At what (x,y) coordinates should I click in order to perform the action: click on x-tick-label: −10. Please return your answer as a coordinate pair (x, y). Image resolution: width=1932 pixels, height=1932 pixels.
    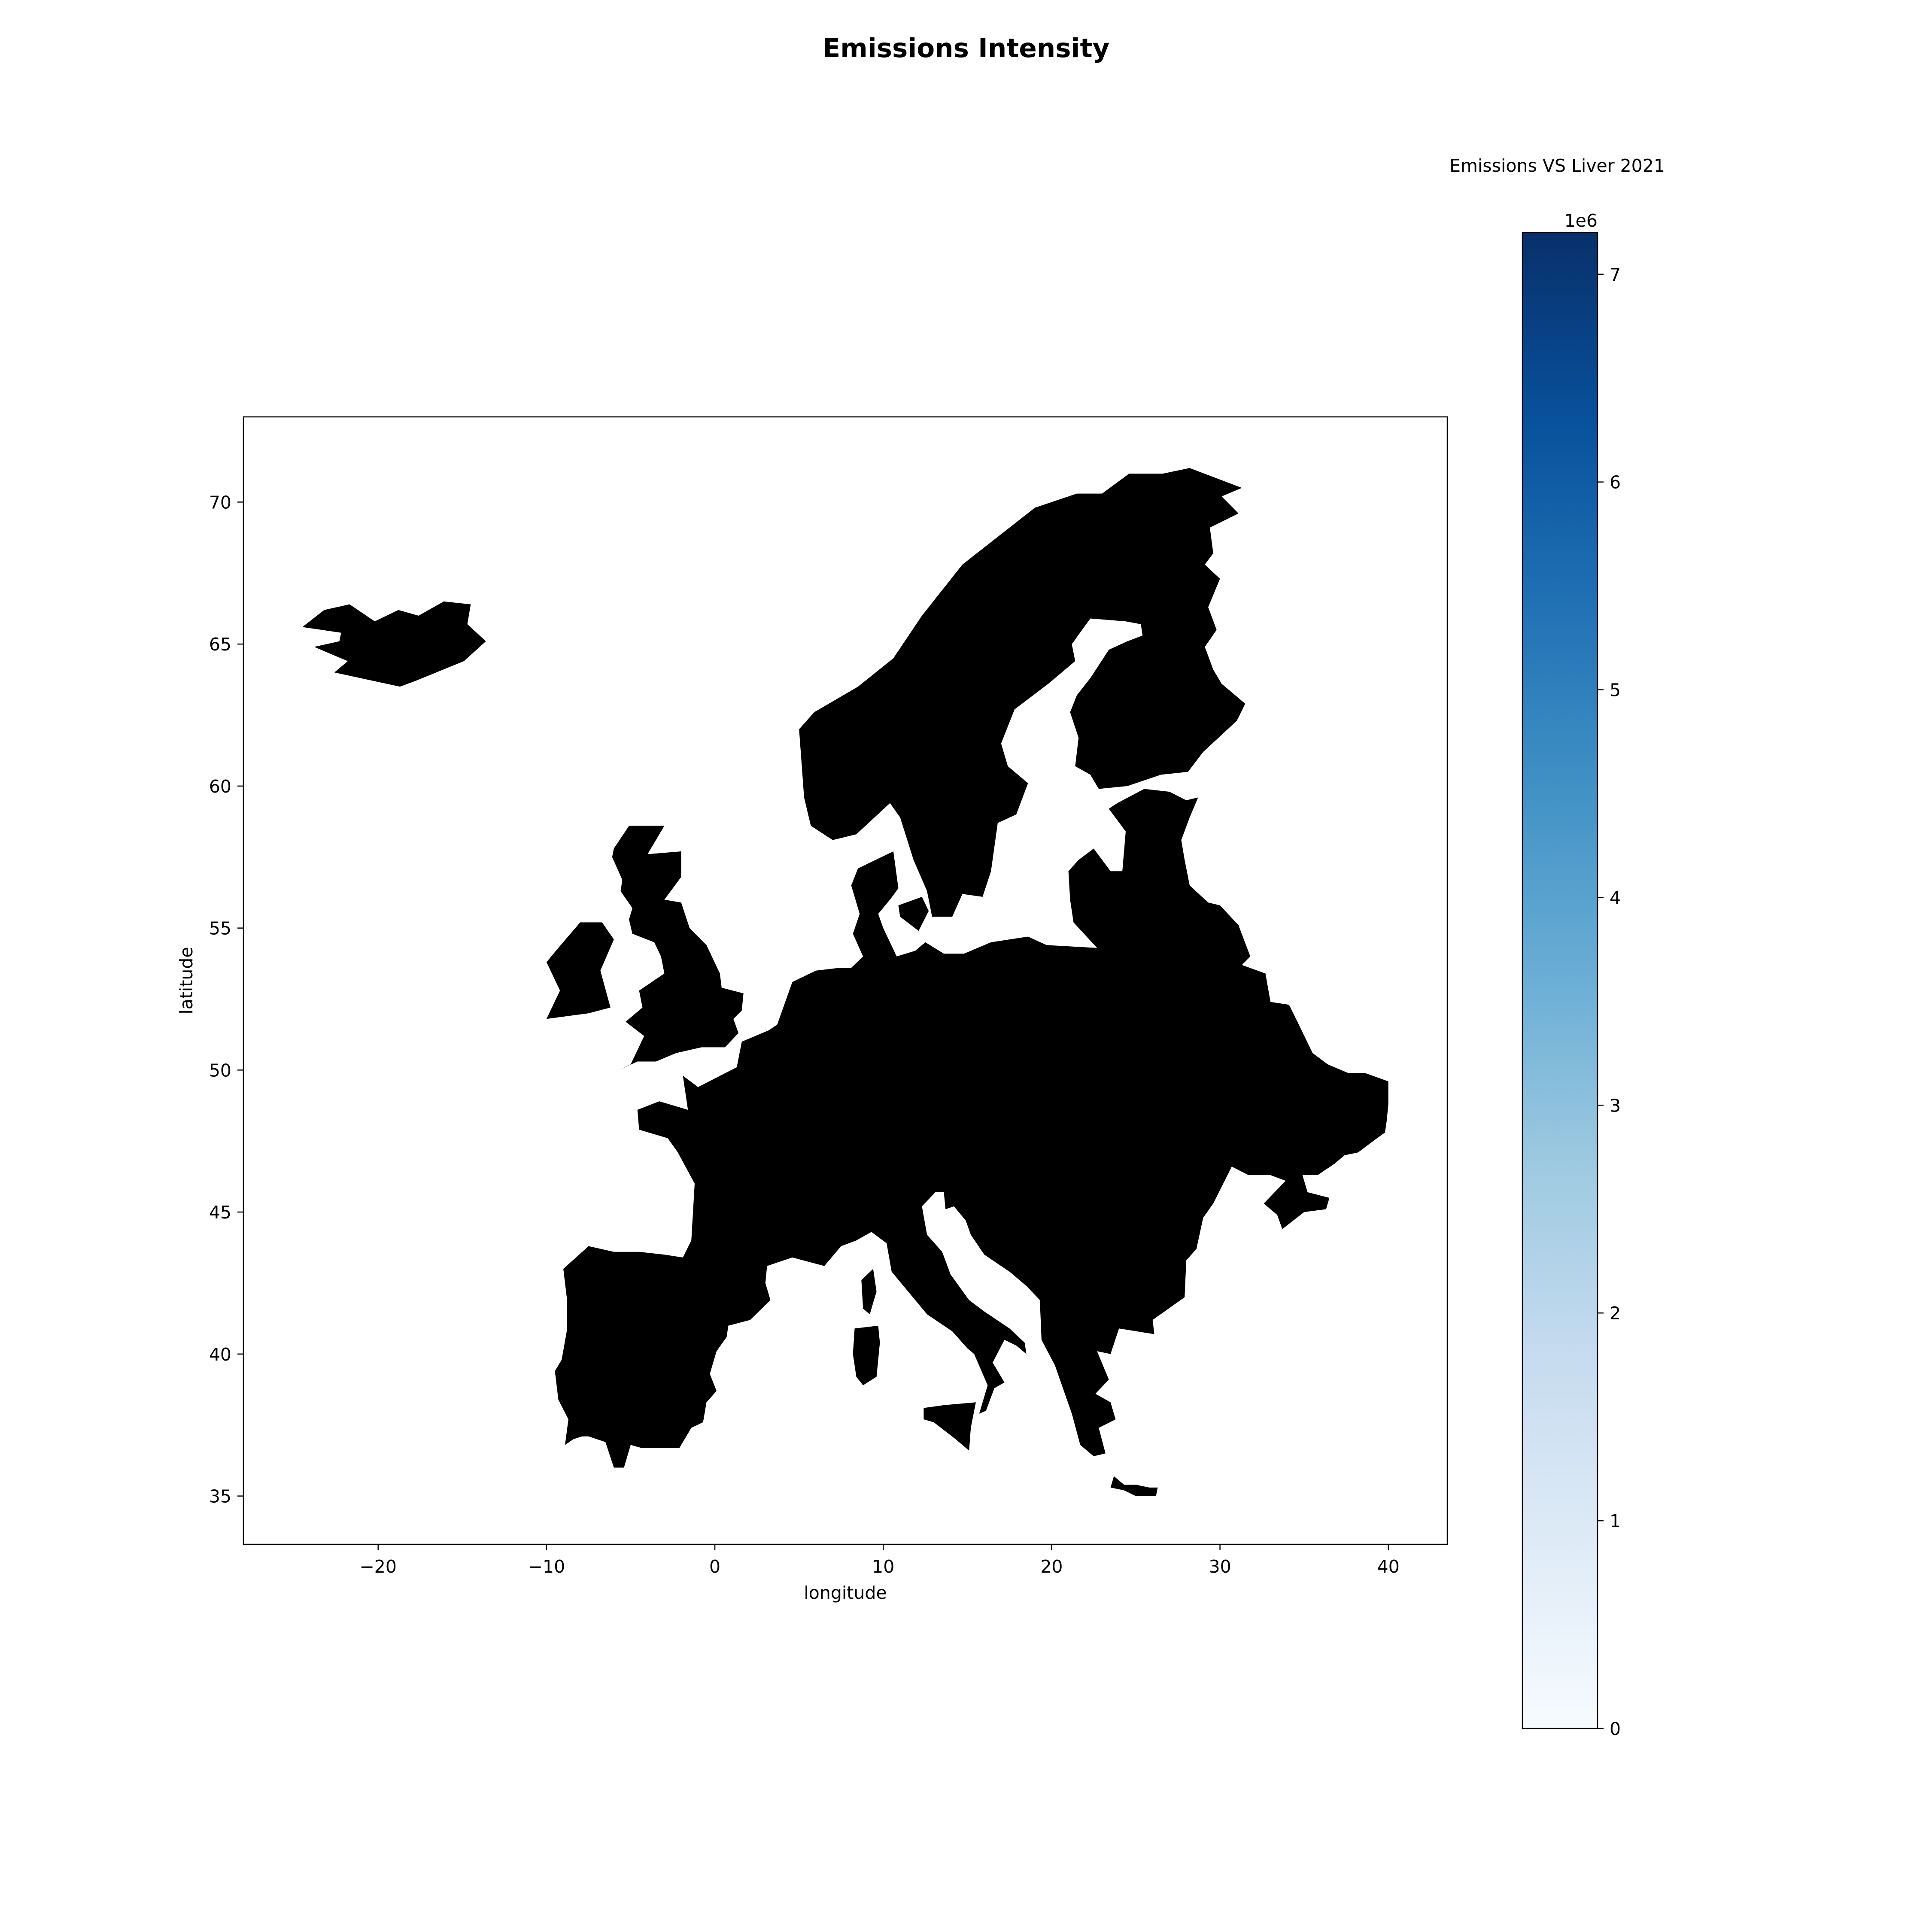
    Looking at the image, I should click on (546, 1566).